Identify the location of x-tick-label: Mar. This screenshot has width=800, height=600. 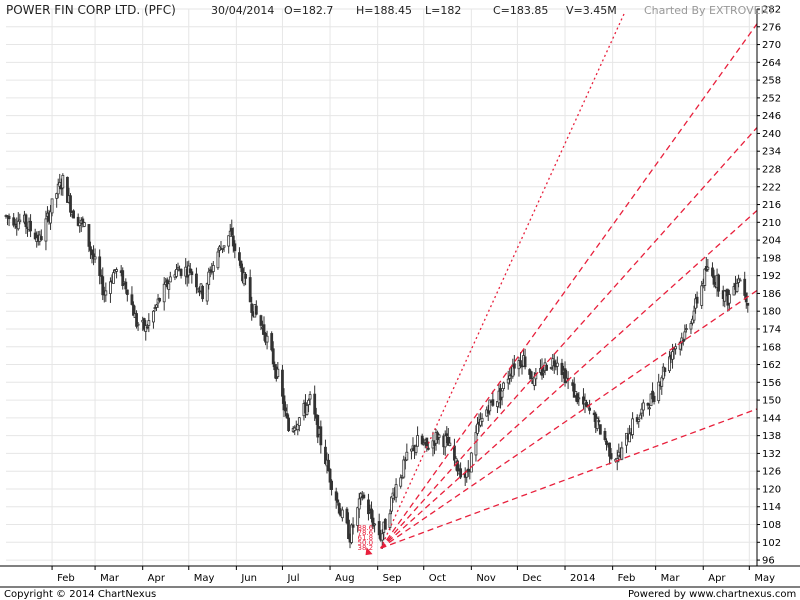
(671, 578).